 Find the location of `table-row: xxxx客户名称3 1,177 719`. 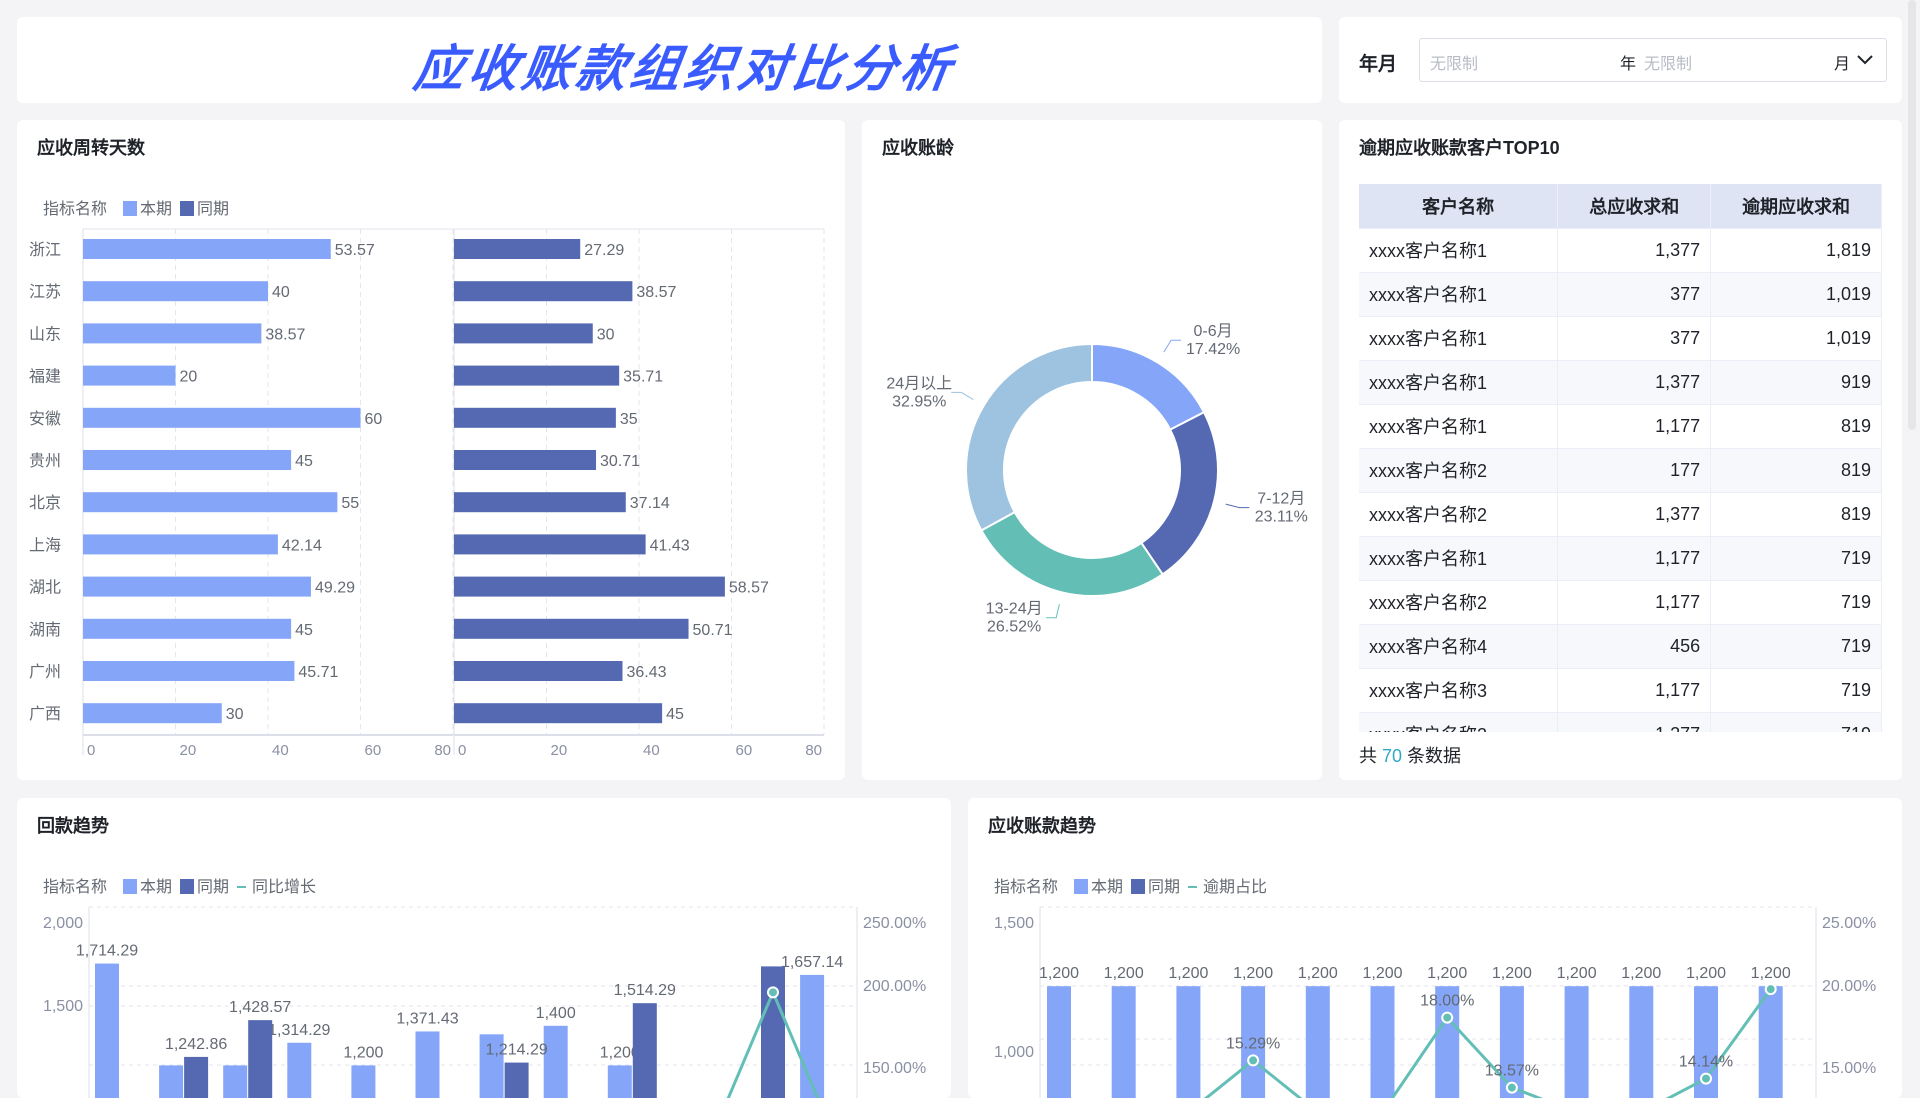

table-row: xxxx客户名称3 1,177 719 is located at coordinates (1620, 689).